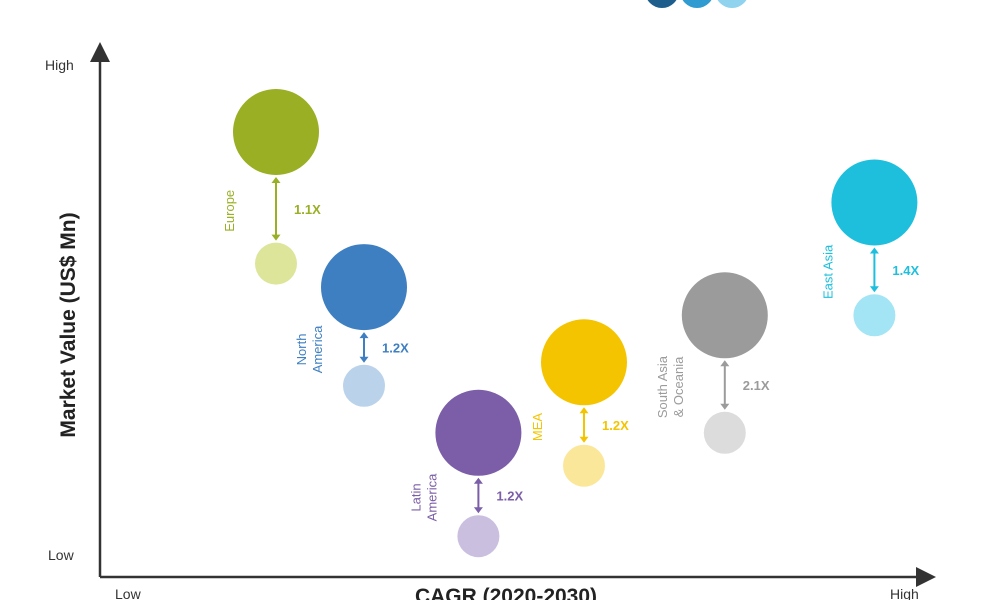  I want to click on region-group: 1.2X Latin America, so click(465, 473).